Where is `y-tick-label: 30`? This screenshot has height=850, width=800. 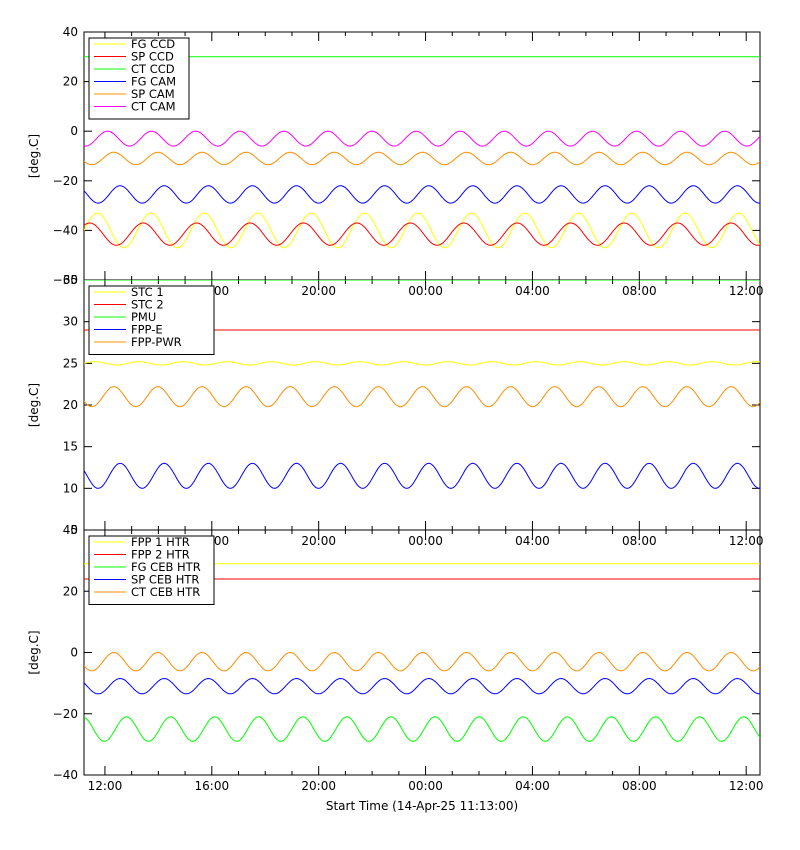 y-tick-label: 30 is located at coordinates (70, 322).